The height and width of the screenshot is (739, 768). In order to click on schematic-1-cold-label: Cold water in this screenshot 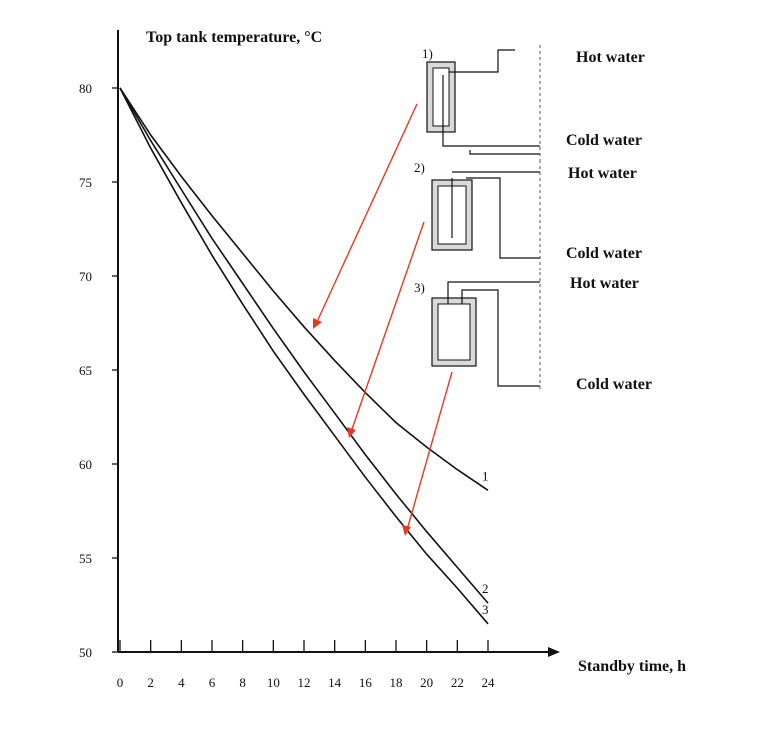, I will do `click(604, 140)`.